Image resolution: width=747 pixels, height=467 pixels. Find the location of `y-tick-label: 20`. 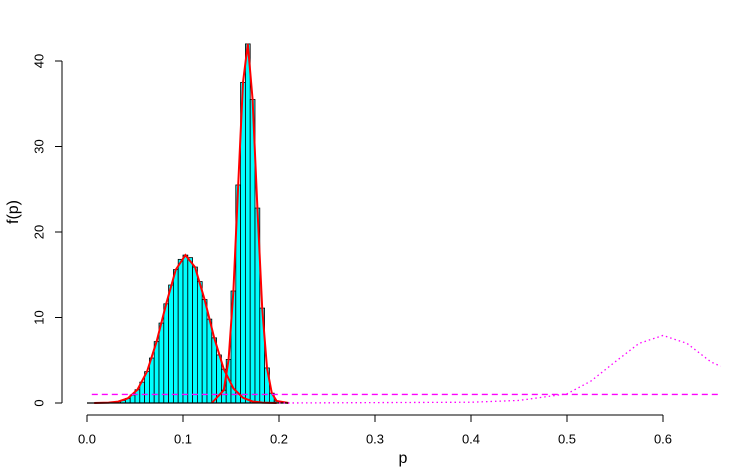

y-tick-label: 20 is located at coordinates (38, 232).